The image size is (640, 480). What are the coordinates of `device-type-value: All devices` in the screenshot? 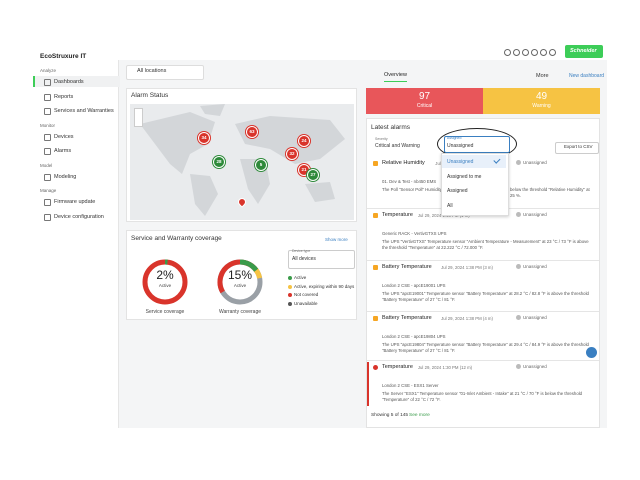 It's located at (304, 259).